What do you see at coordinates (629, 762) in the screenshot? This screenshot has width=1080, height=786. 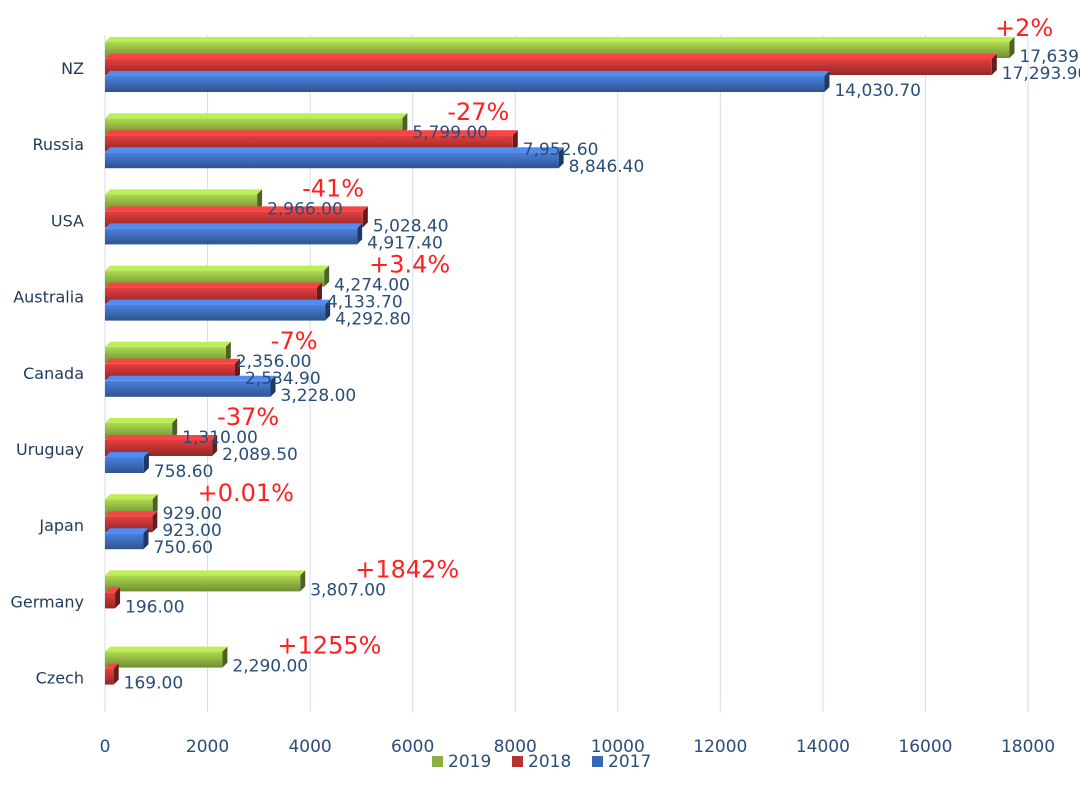 I see `legend-label: 2017` at bounding box center [629, 762].